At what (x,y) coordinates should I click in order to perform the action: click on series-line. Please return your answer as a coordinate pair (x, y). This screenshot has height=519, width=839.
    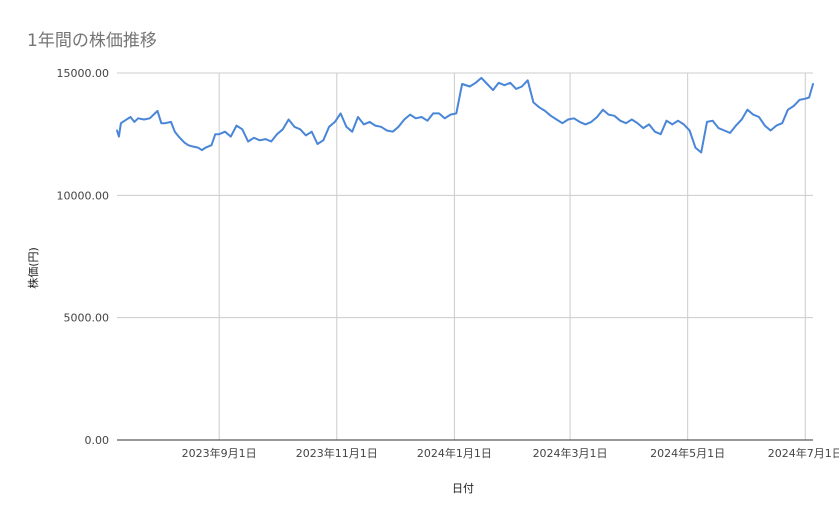
    Looking at the image, I should click on (465, 115).